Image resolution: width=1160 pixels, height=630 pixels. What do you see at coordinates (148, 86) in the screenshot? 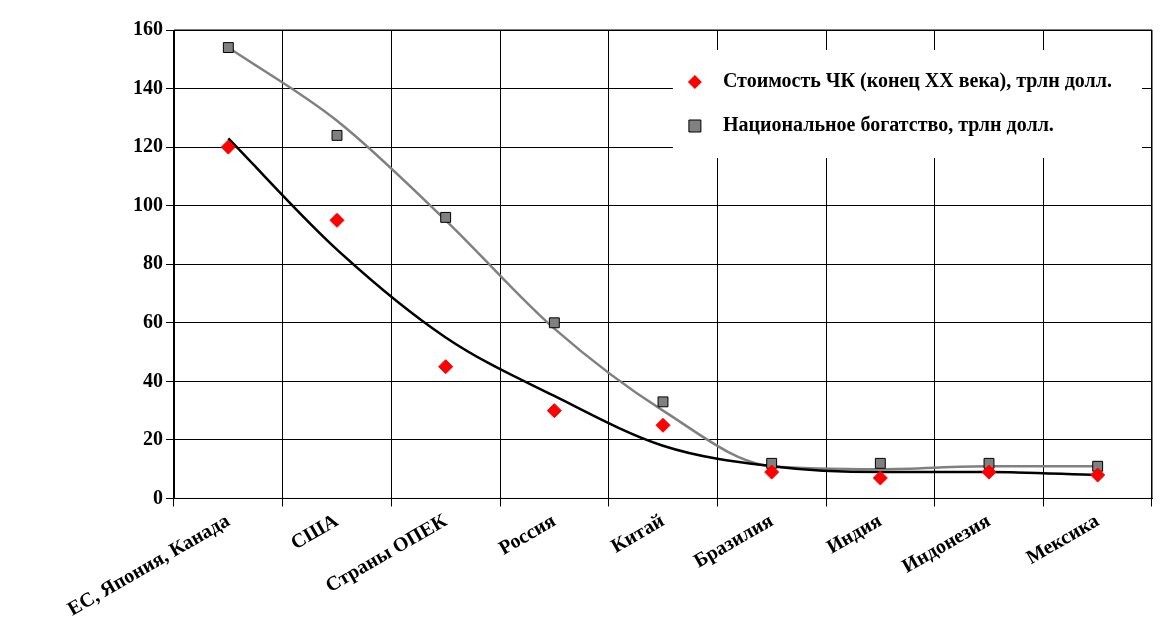
I see `y-tick-label: 140` at bounding box center [148, 86].